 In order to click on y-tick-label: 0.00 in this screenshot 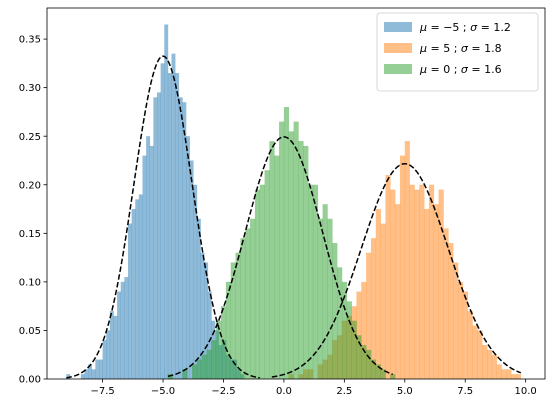, I will do `click(30, 380)`.